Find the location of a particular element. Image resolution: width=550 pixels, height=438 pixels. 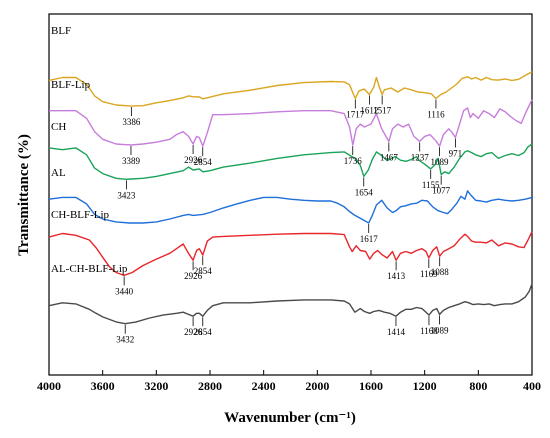

x-axis-title: Wavenumber (cm⁻¹) is located at coordinates (290, 418).